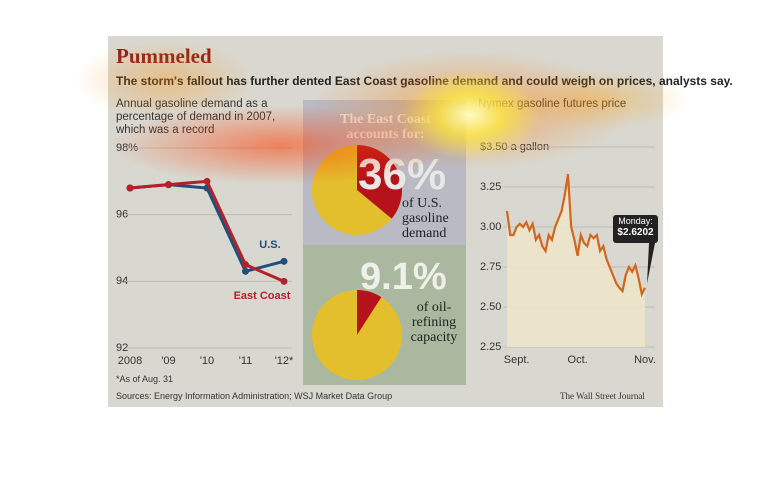 This screenshot has width=770, height=502. What do you see at coordinates (490, 267) in the screenshot?
I see `y-tick-label: 2.75` at bounding box center [490, 267].